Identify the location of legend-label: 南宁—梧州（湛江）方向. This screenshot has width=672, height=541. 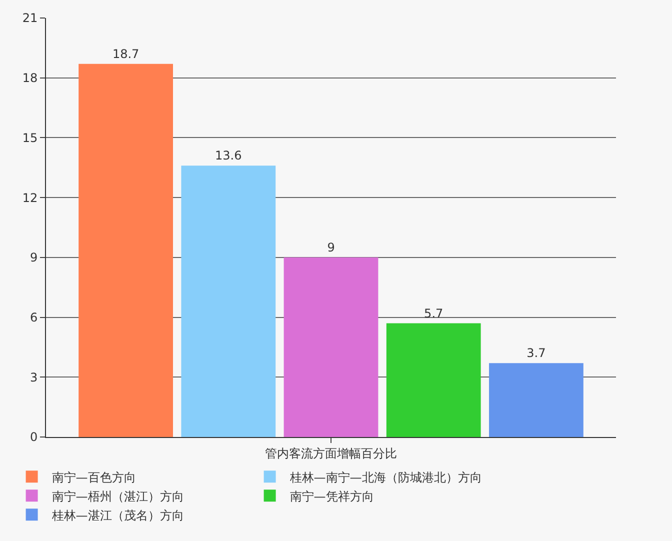
(118, 496).